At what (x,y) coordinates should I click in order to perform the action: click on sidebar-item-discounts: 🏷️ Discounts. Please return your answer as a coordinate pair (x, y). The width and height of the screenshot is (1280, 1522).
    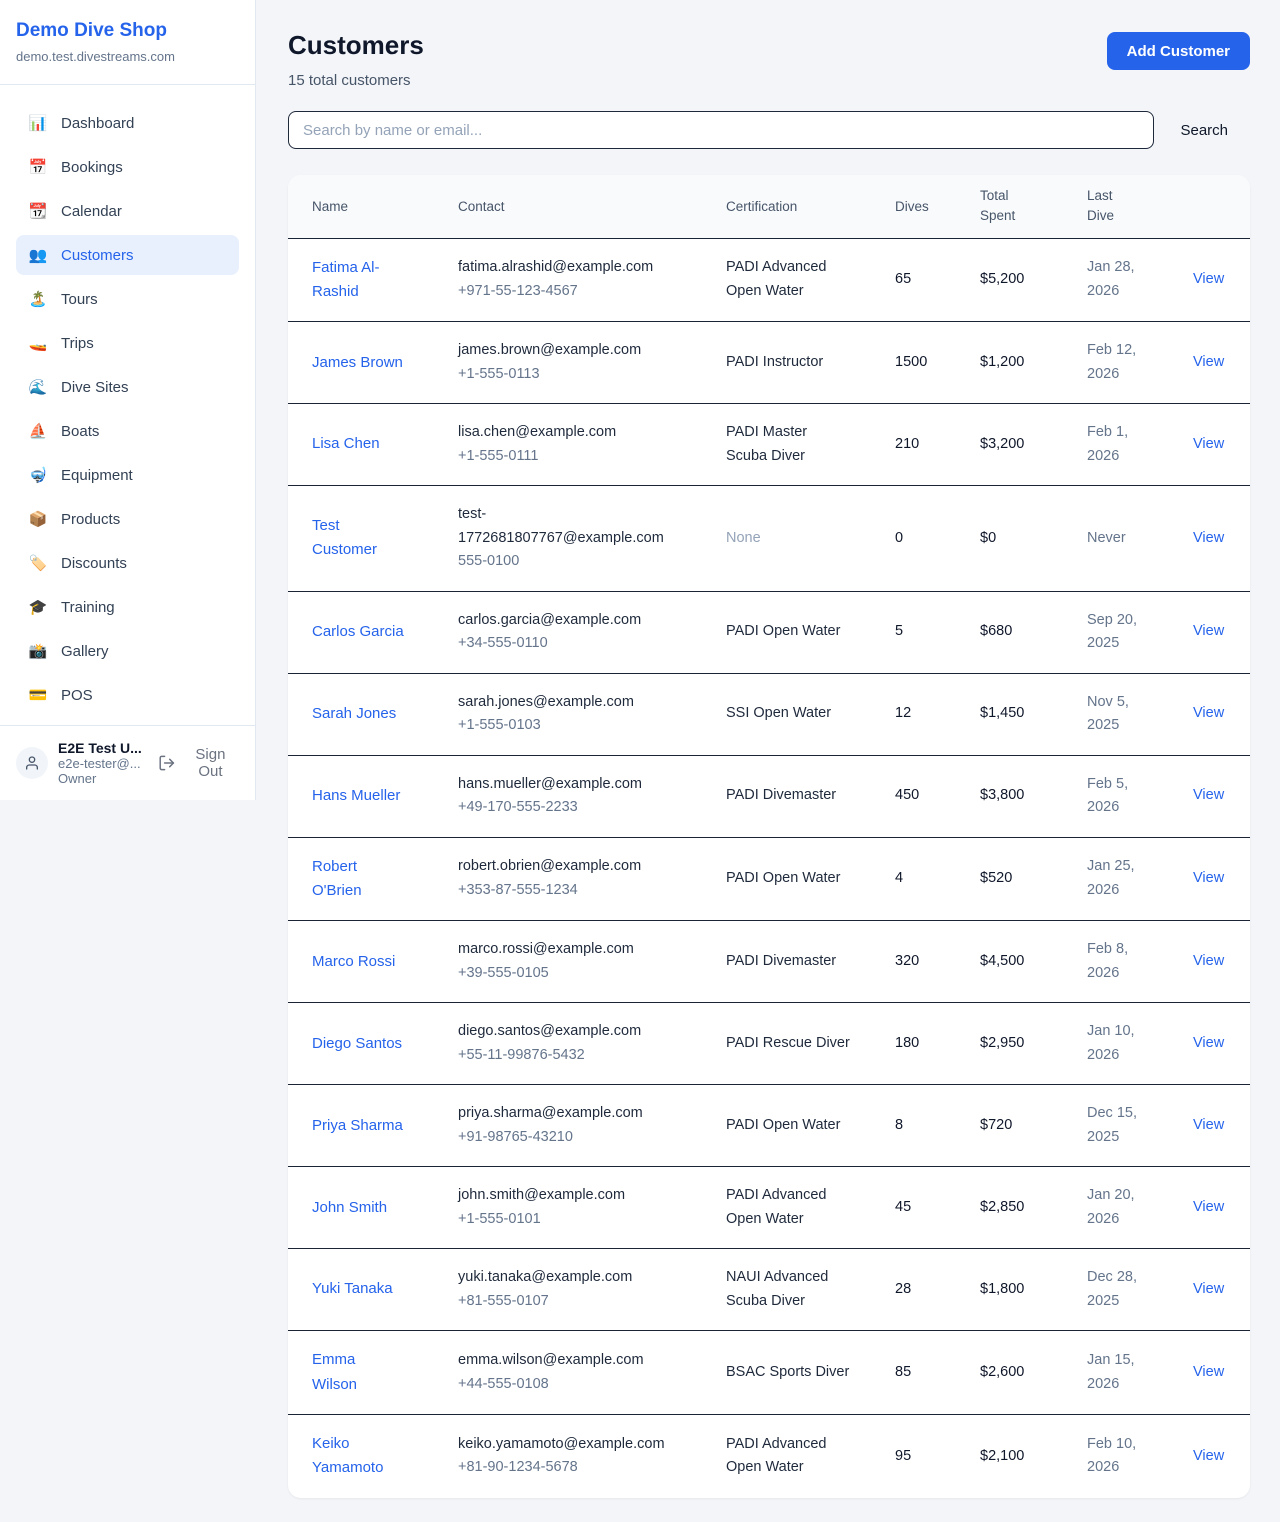
    Looking at the image, I should click on (127, 563).